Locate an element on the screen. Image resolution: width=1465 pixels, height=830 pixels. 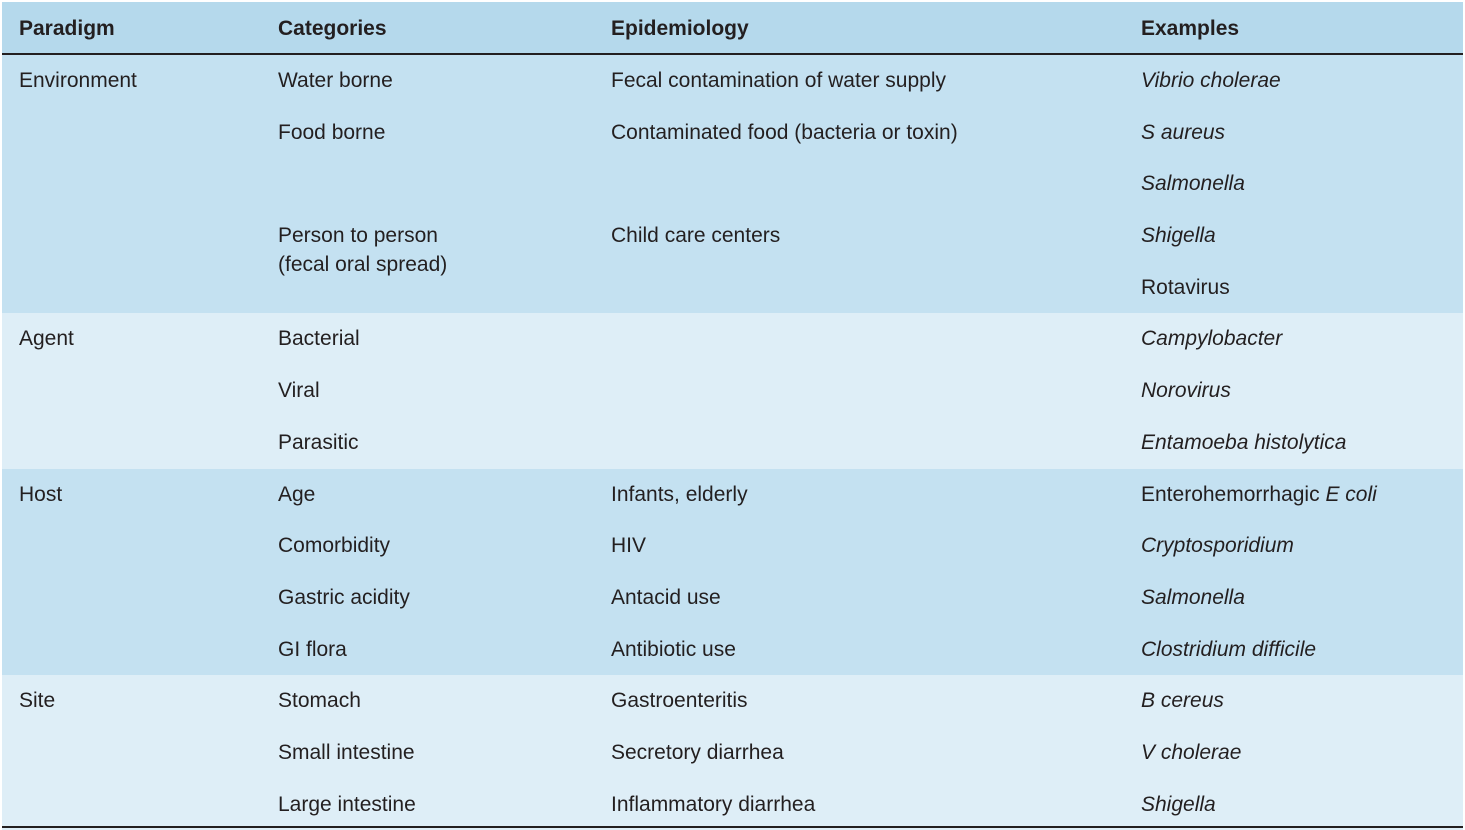
example-cell: Enterohemorrhagic E coli is located at coordinates (1259, 494).